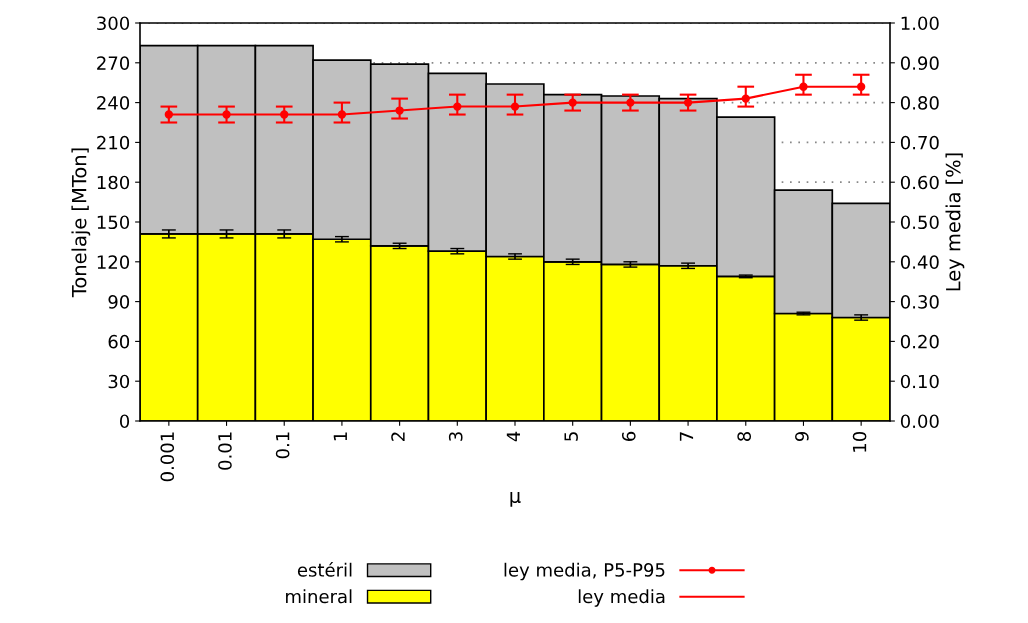 This screenshot has height=623, width=1028. Describe the element at coordinates (225, 451) in the screenshot. I see `x-tick-label: 0.01` at that location.